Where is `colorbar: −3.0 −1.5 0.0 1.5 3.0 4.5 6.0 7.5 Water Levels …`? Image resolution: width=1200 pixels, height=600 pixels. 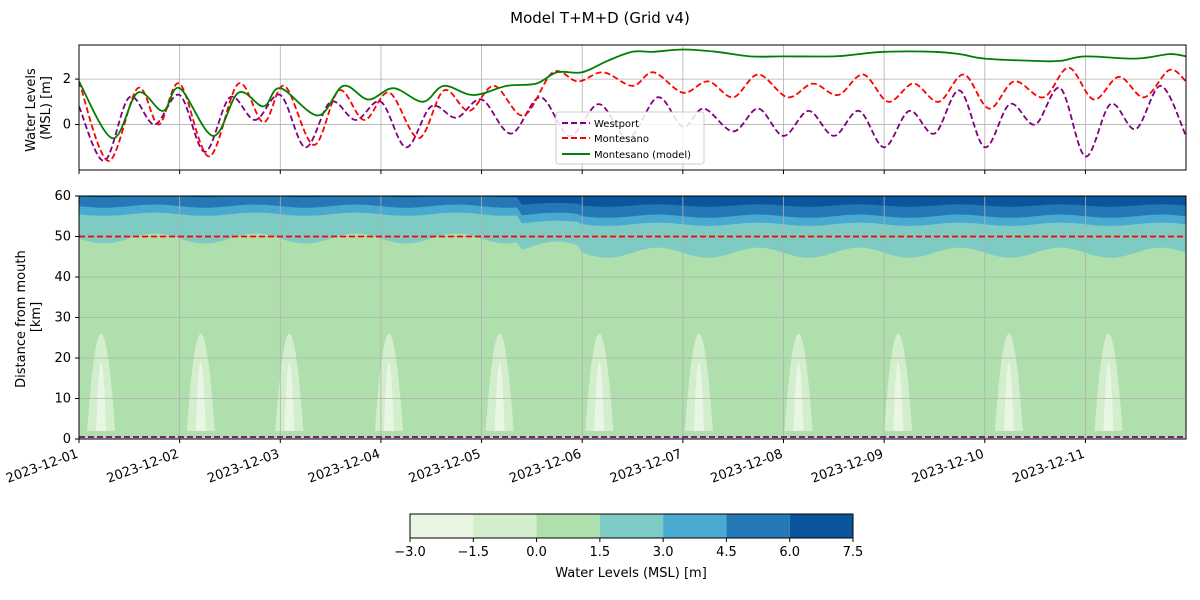
colorbar: −3.0 −1.5 0.0 1.5 3.0 4.5 6.0 7.5 Water Levels … is located at coordinates (628, 547).